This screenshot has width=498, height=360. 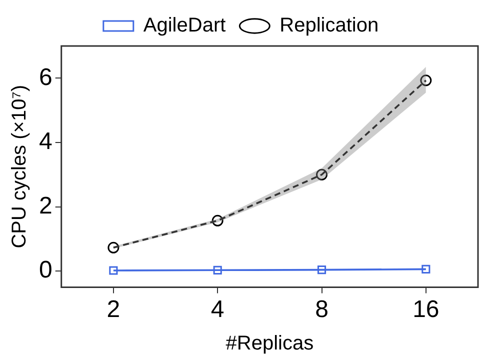 I want to click on y-tick-label: 4, so click(x=45, y=142).